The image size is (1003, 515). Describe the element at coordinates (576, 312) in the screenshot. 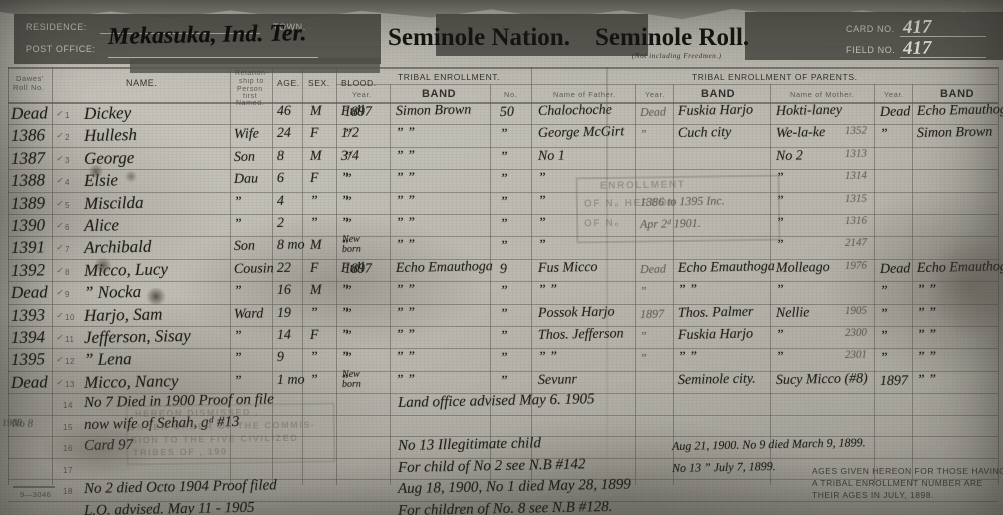

I see `row-father-name: Possok Harjo` at that location.